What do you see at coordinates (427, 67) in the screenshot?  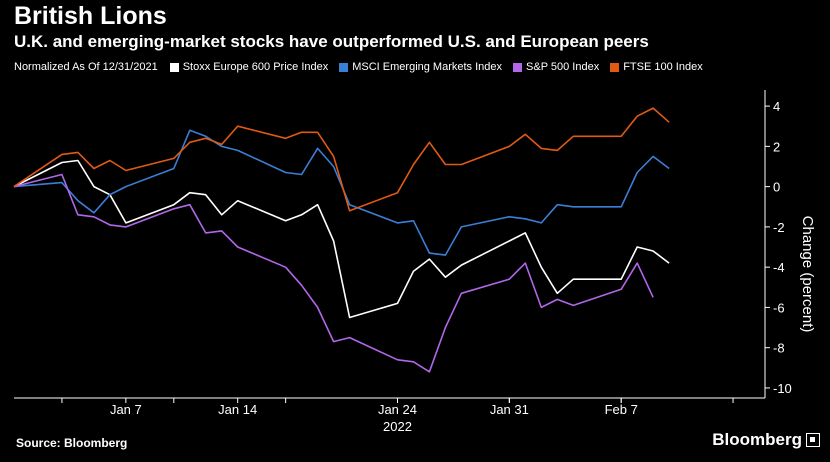 I see `legend-label-msci: MSCI Emerging Markets Index` at bounding box center [427, 67].